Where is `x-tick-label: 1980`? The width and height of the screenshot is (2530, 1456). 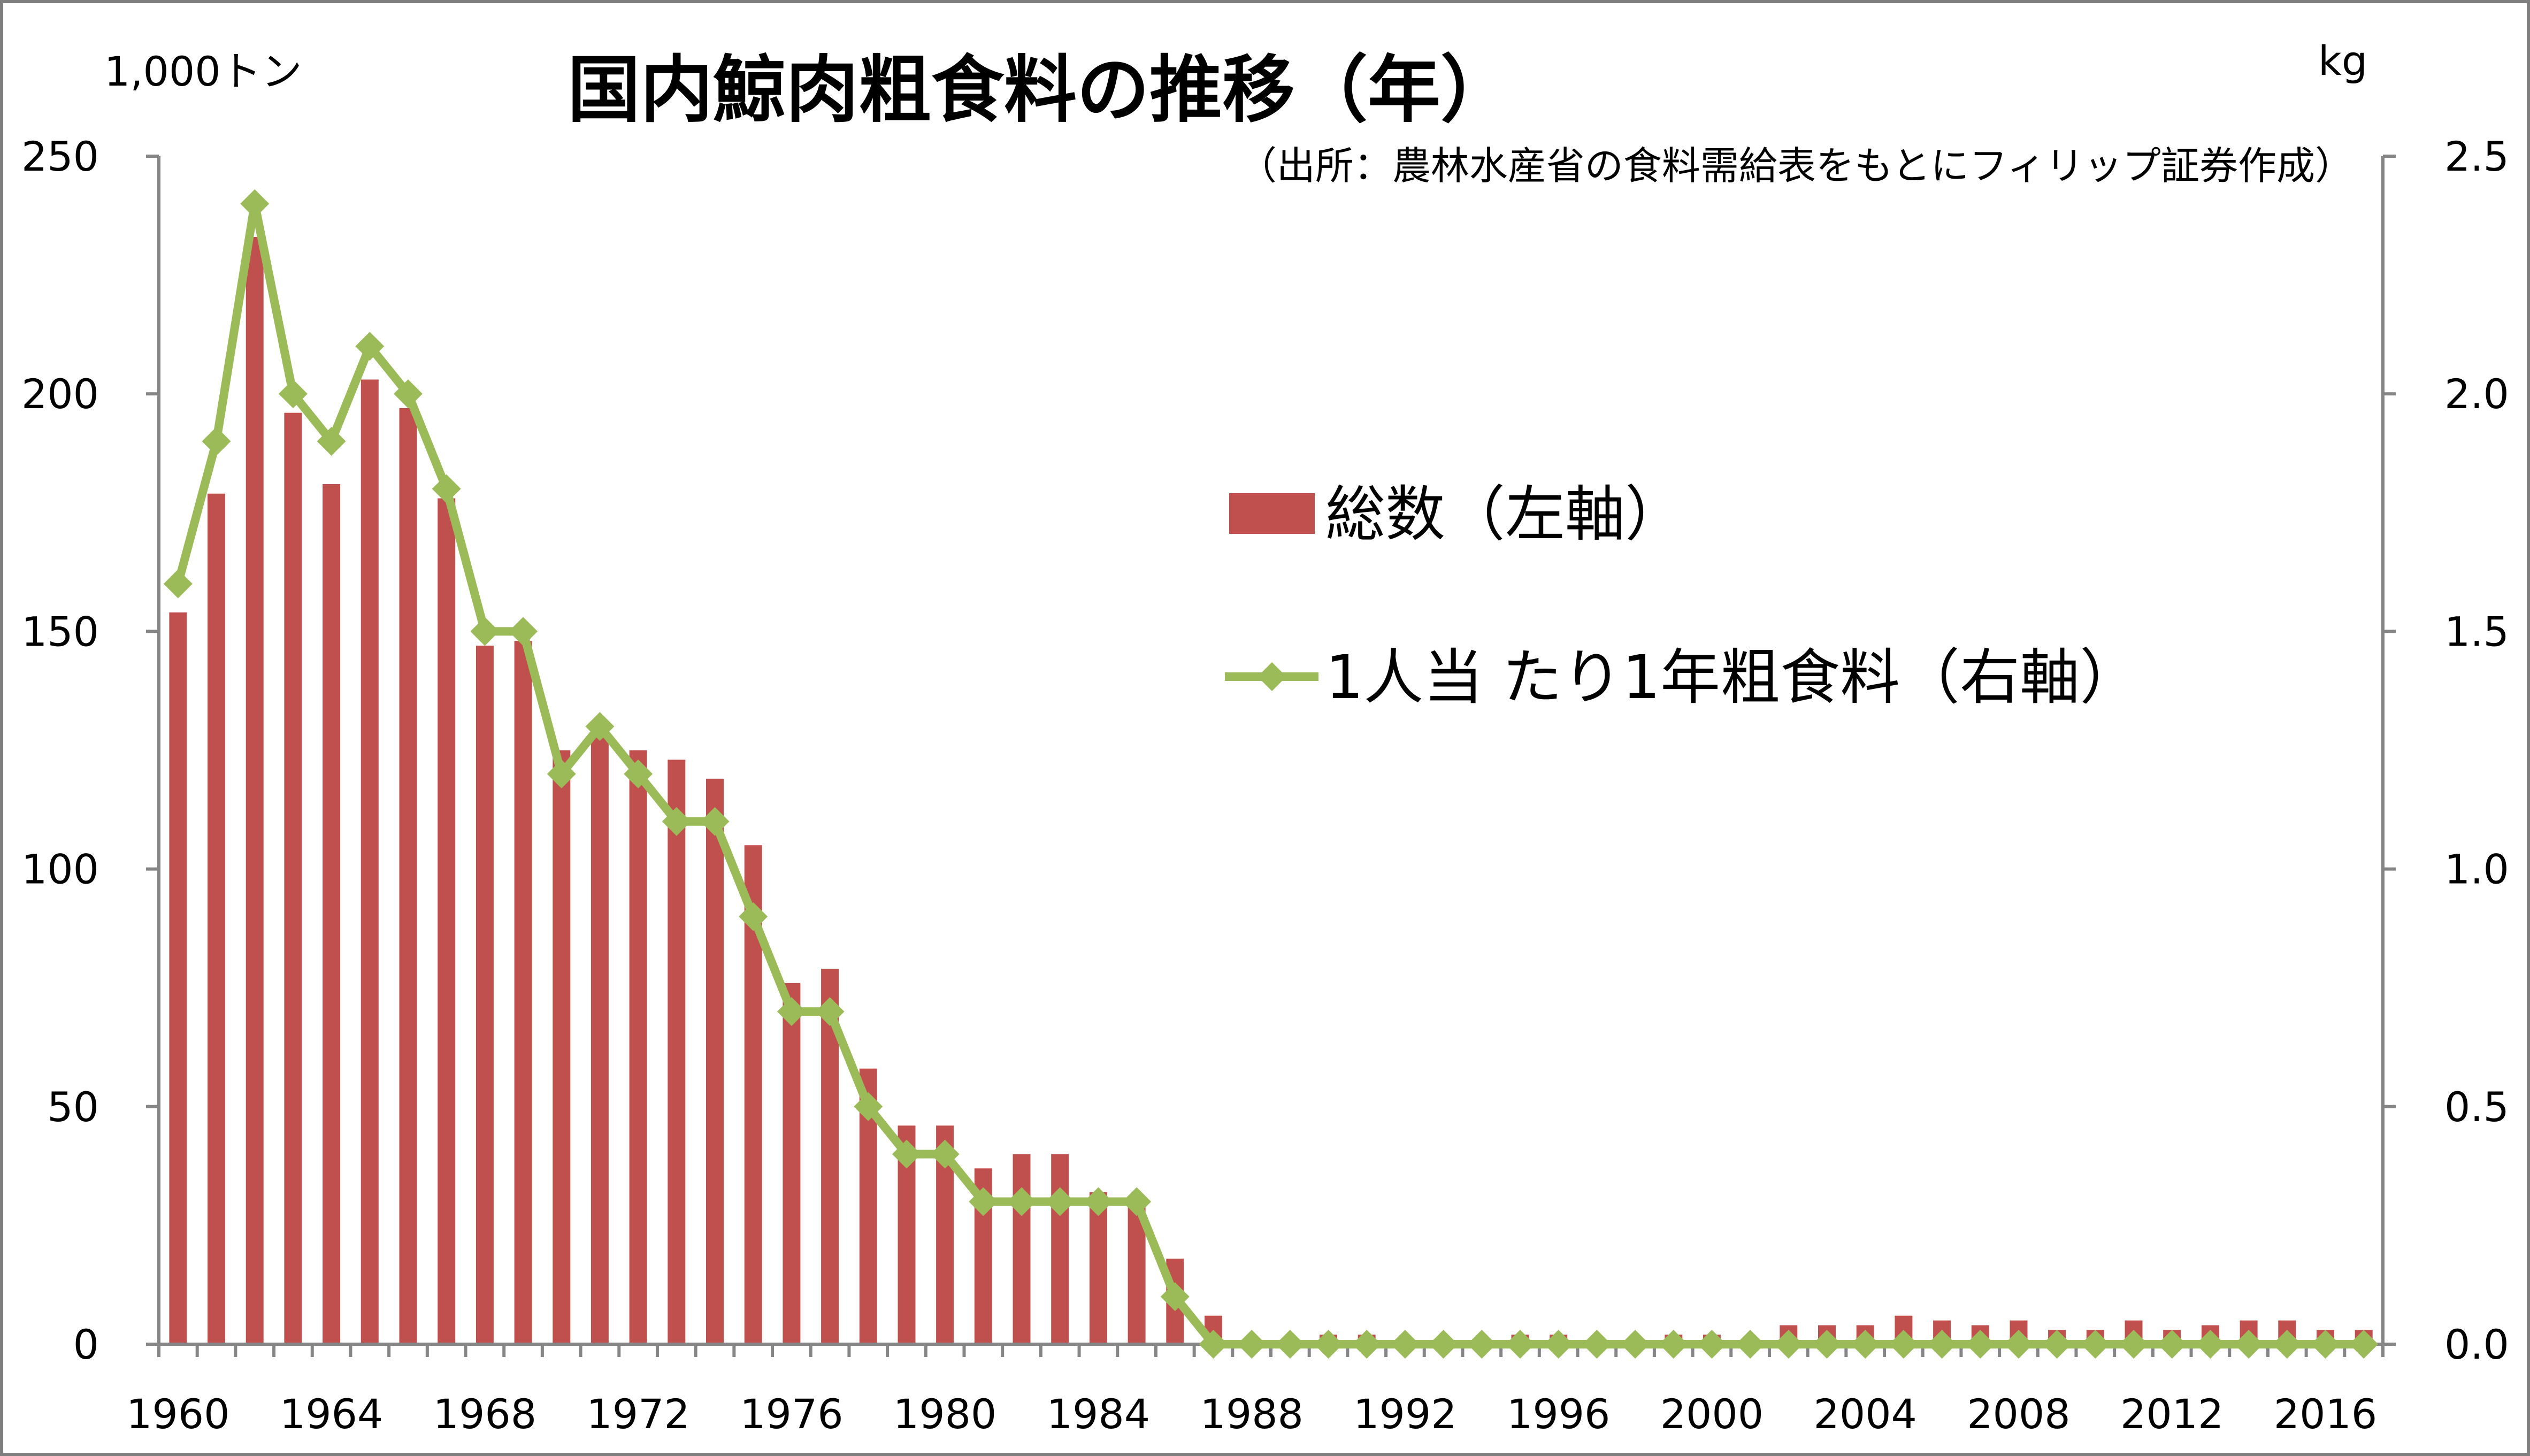 x-tick-label: 1980 is located at coordinates (944, 1414).